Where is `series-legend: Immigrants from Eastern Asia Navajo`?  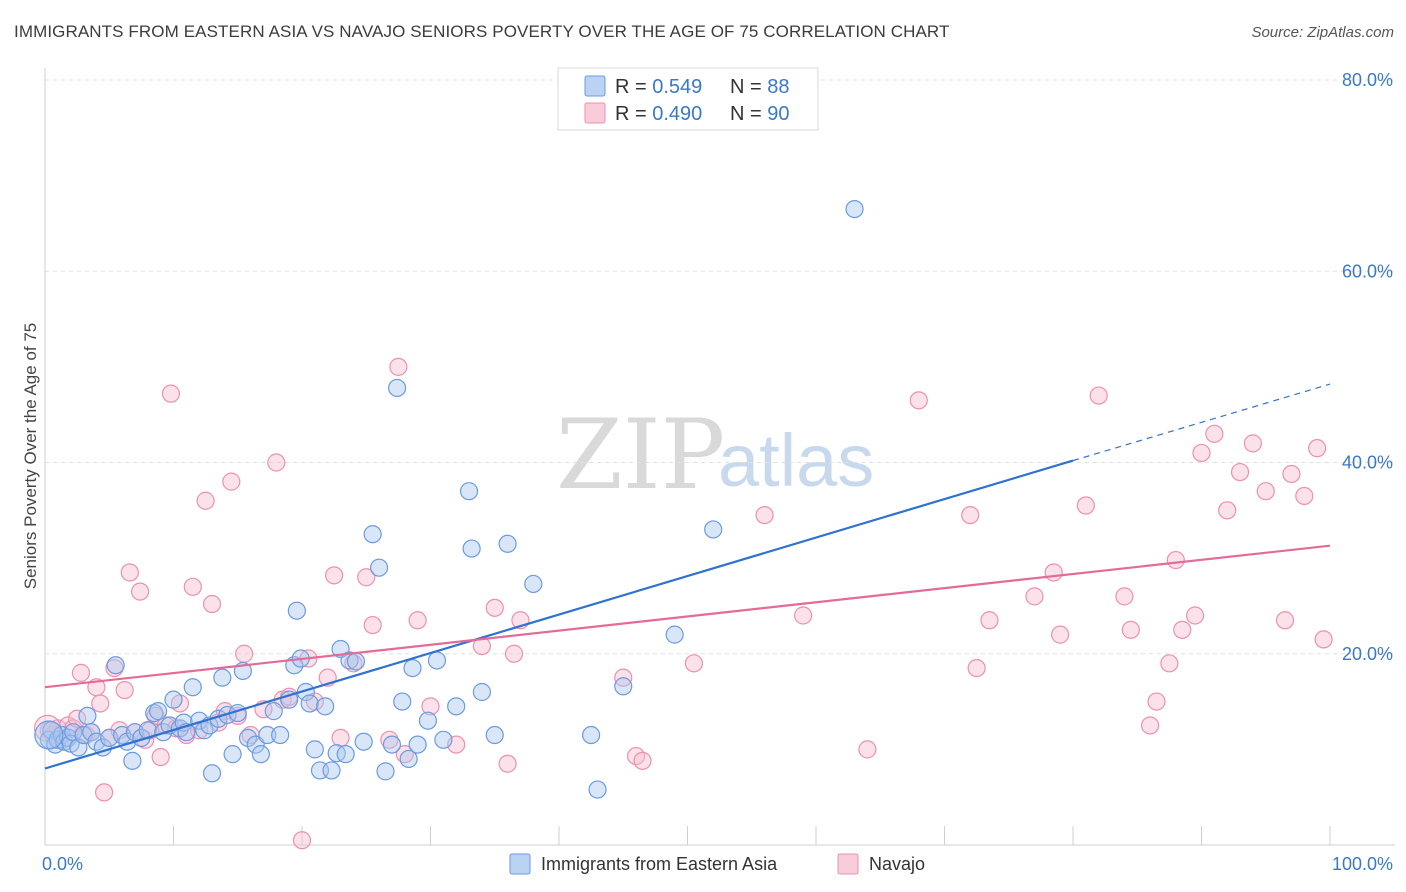 series-legend: Immigrants from Eastern Asia Navajo is located at coordinates (717, 864).